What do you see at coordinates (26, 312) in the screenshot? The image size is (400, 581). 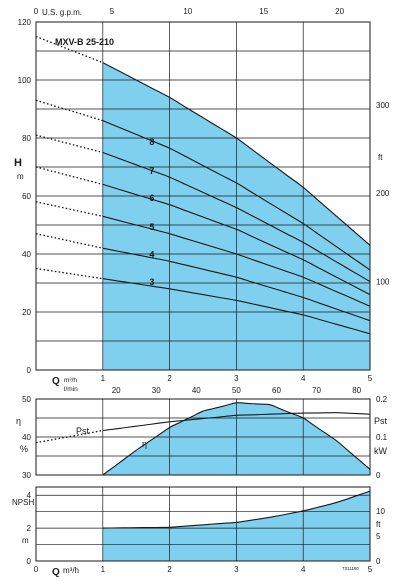 I see `h-tick-label: 20` at bounding box center [26, 312].